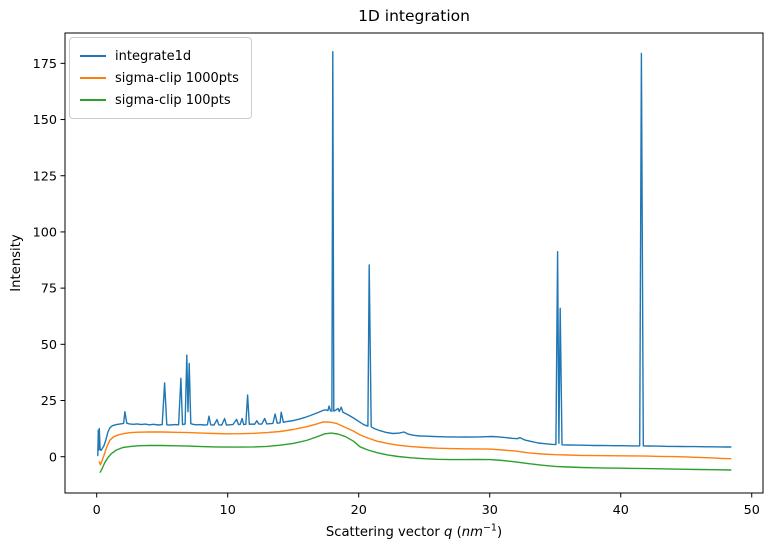 This screenshot has width=773, height=555. What do you see at coordinates (45, 176) in the screenshot?
I see `y-tick-label: 125` at bounding box center [45, 176].